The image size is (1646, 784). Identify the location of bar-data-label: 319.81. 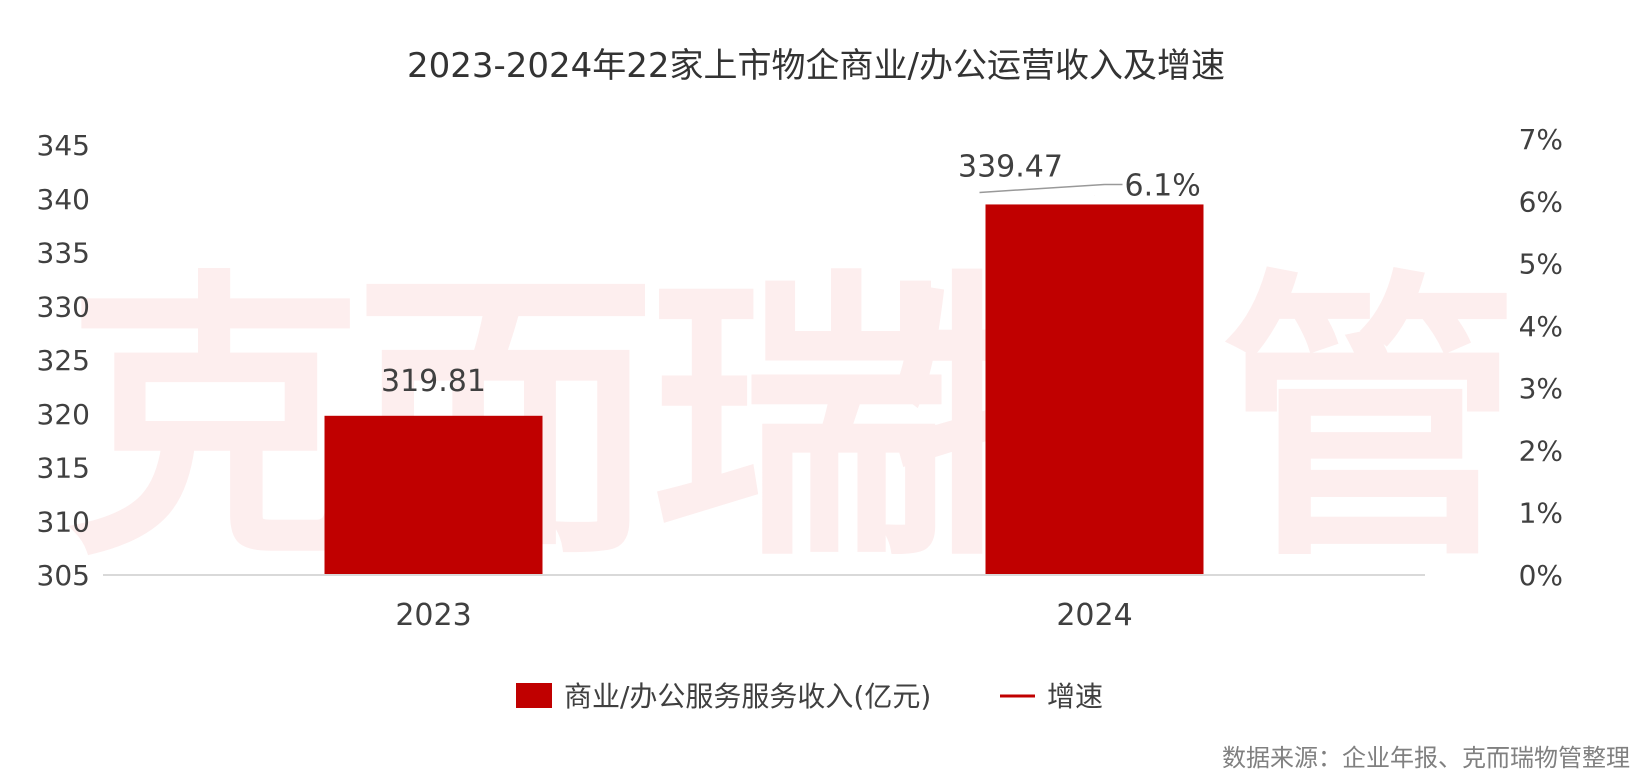
(433, 381).